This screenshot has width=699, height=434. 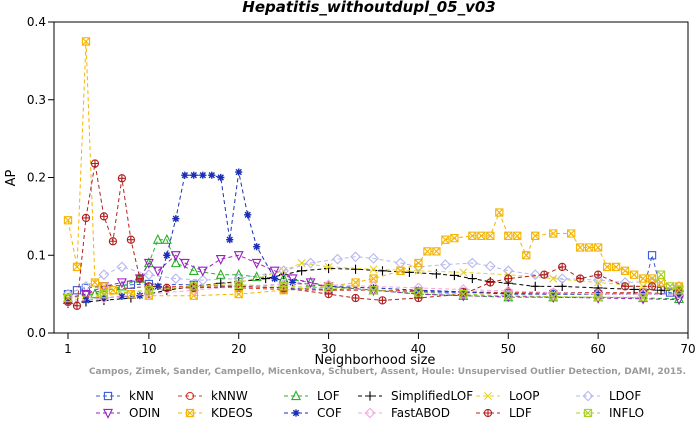 What do you see at coordinates (313, 413) in the screenshot?
I see `legend-item: COF` at bounding box center [313, 413].